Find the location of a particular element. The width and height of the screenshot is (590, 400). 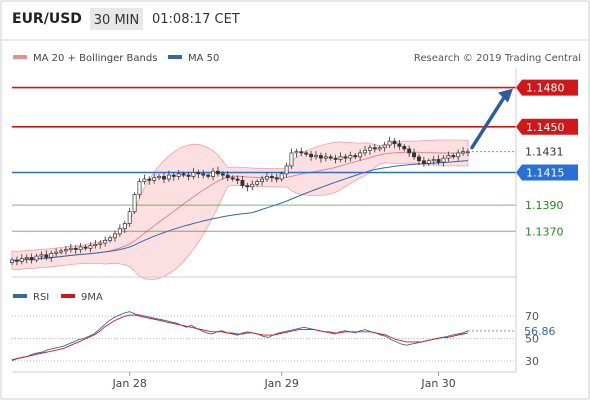

x-tick-labels: Jan 28 Jan 29 Jan 30 is located at coordinates (283, 381).